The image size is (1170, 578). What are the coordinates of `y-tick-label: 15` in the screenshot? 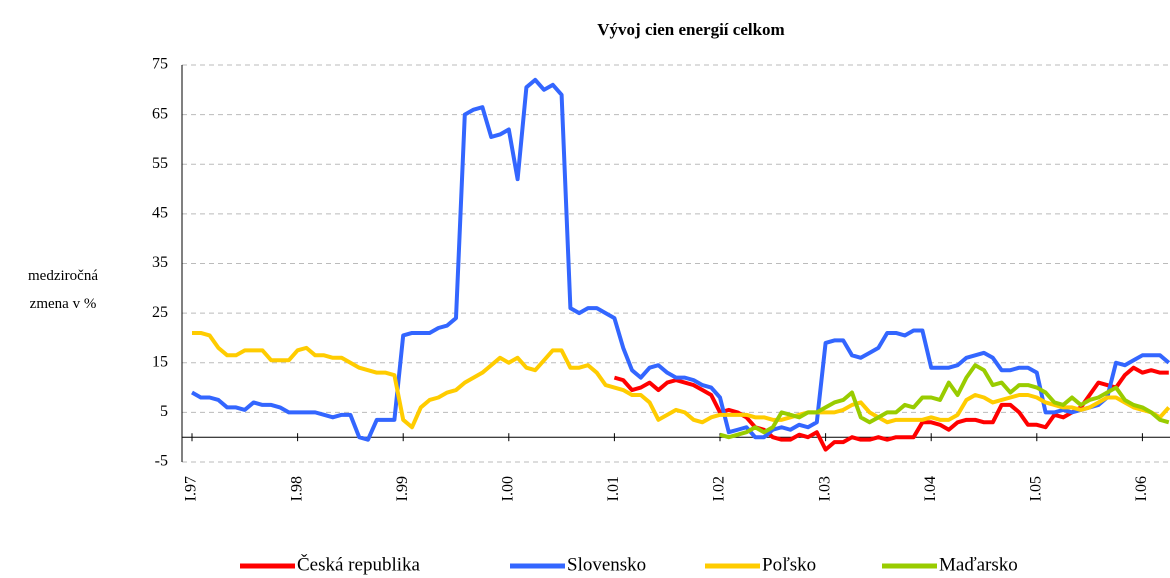 It's located at (160, 361).